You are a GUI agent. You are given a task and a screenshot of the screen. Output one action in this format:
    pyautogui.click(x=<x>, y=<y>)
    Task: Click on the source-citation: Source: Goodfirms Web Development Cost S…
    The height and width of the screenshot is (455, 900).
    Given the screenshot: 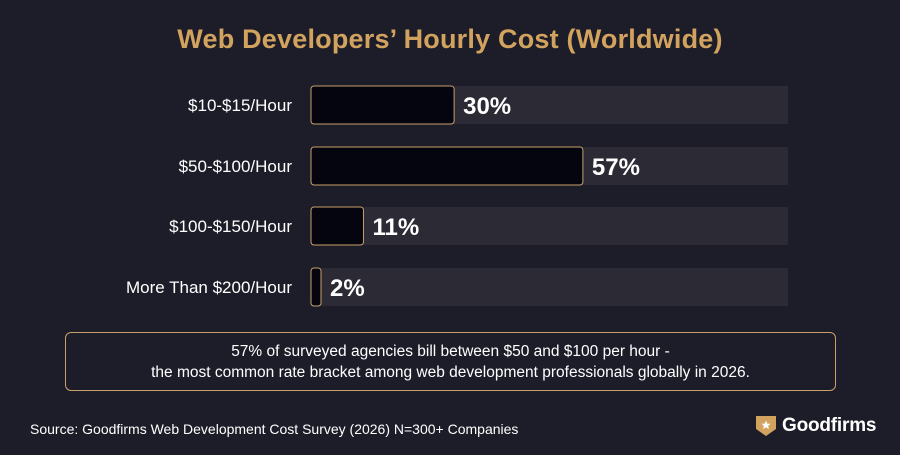 What is the action you would take?
    pyautogui.click(x=274, y=429)
    